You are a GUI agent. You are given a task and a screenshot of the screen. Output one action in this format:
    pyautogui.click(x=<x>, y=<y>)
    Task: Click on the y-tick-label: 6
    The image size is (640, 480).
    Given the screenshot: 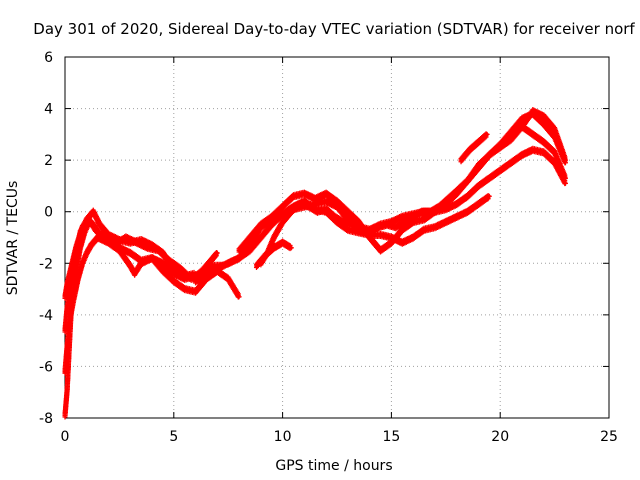 What is the action you would take?
    pyautogui.click(x=48, y=58)
    